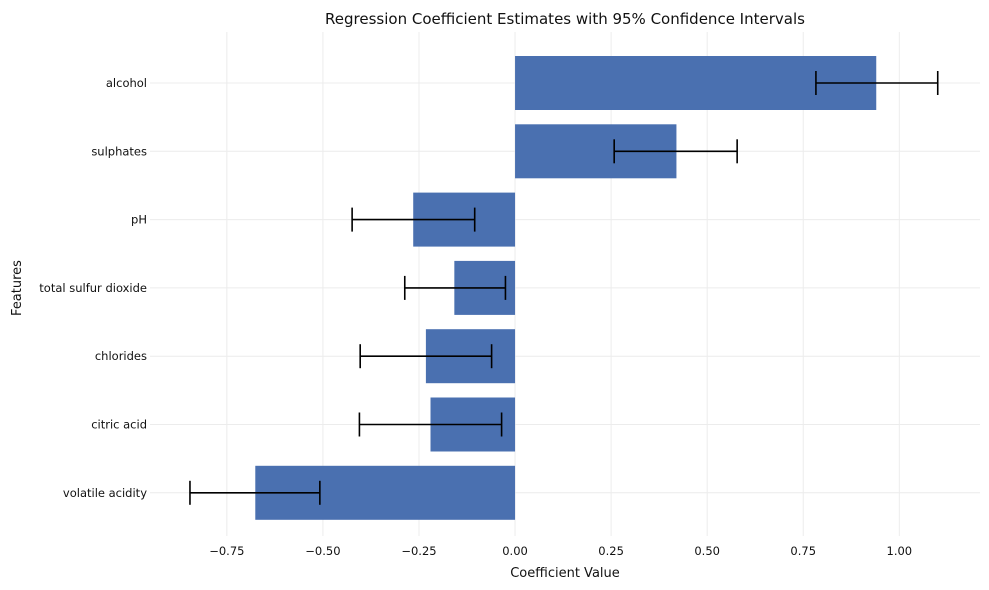  I want to click on y-tick-label: total sulfur dioxide, so click(93, 288).